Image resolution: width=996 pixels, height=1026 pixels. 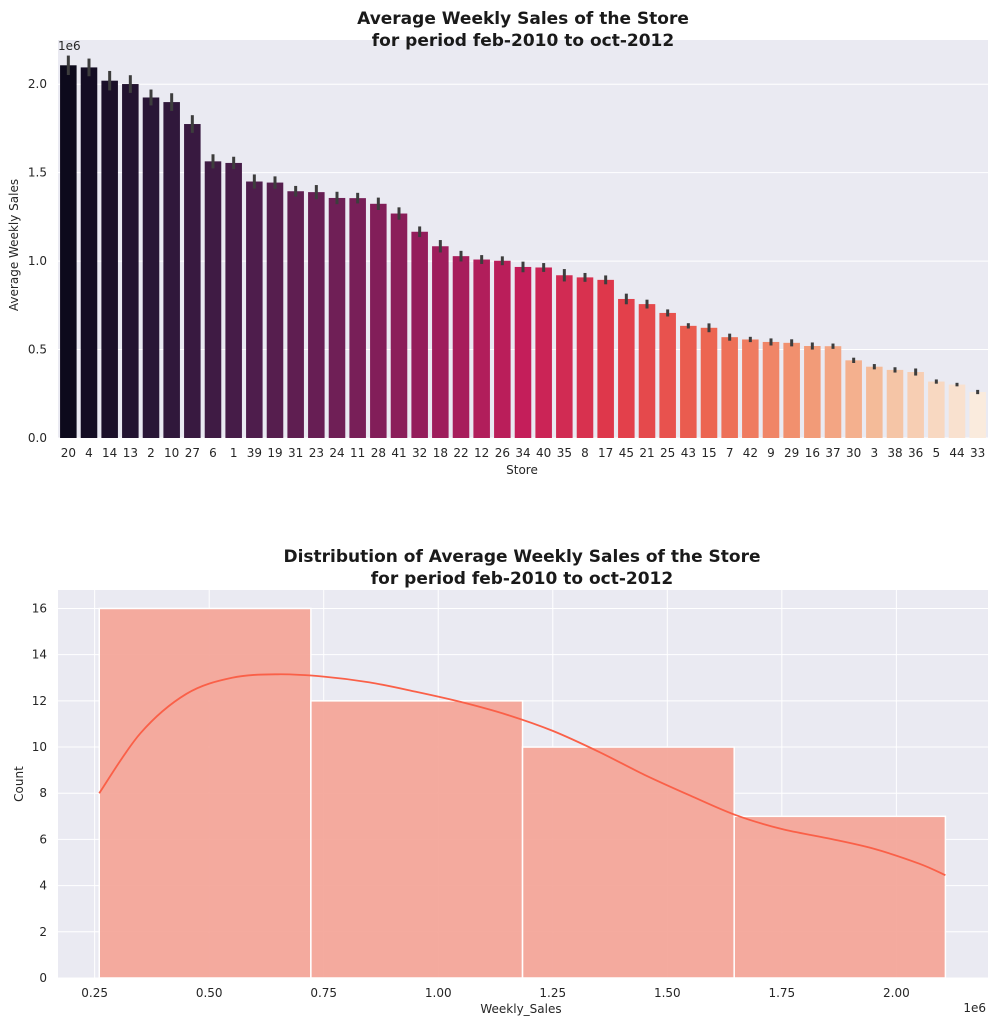 I want to click on histogram-x-tick-label: 1.75, so click(x=781, y=993).